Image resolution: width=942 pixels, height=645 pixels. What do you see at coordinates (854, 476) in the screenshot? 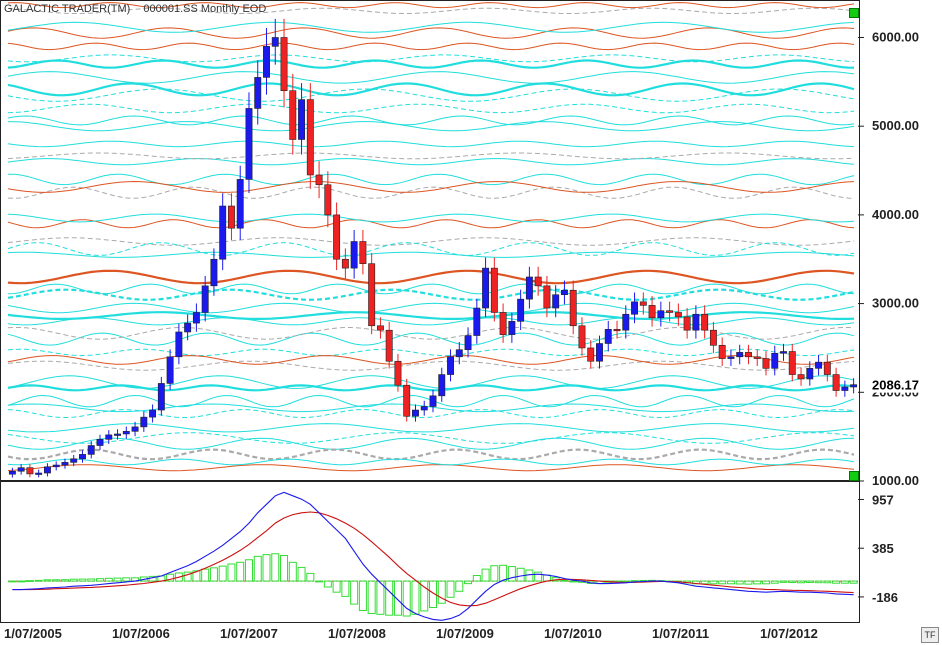
I see `bottom-right-marker` at bounding box center [854, 476].